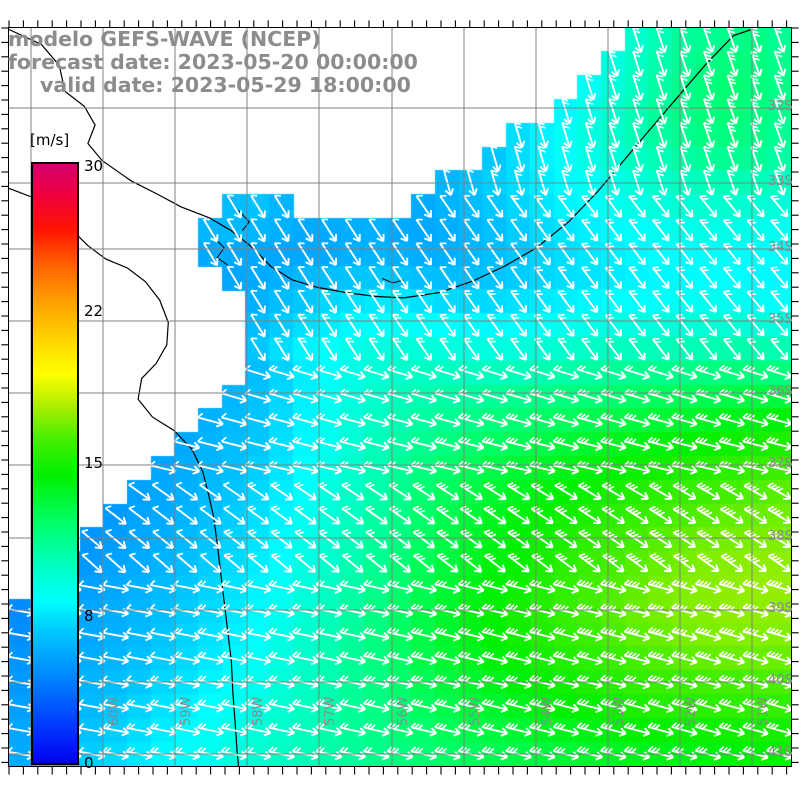  Describe the element at coordinates (55, 463) in the screenshot. I see `colorbar-gradient` at that location.